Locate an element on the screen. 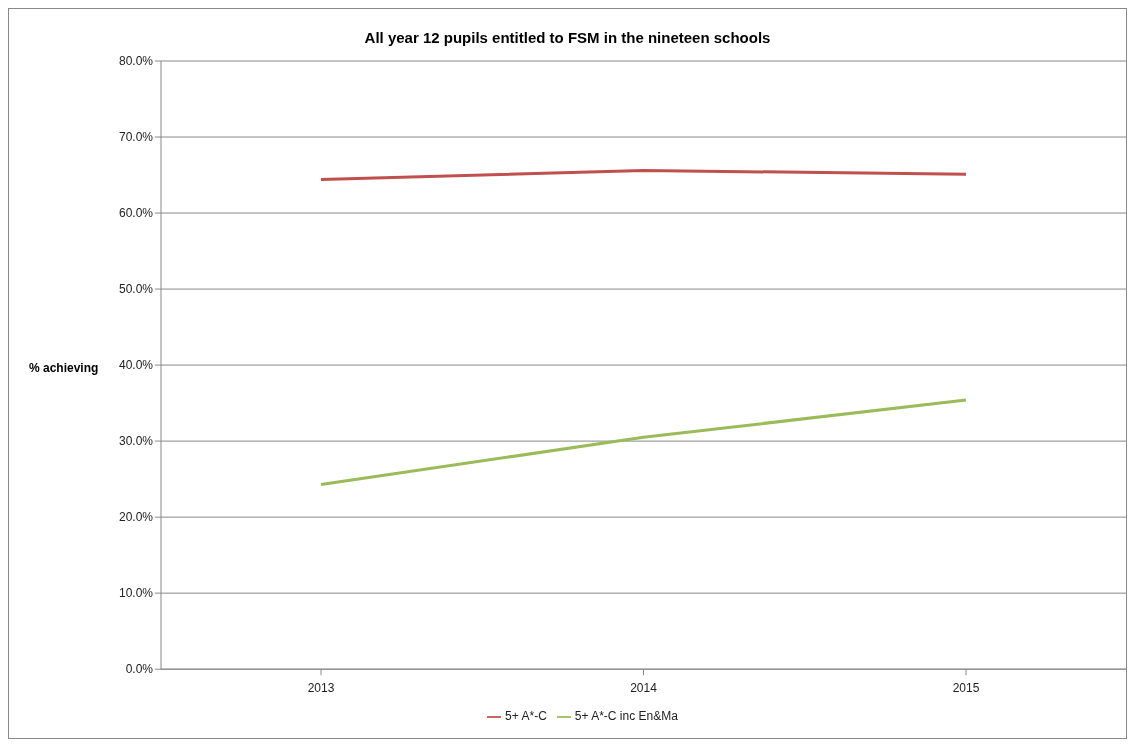 The image size is (1135, 747). y-tick-label: 70.0% is located at coordinates (136, 137).